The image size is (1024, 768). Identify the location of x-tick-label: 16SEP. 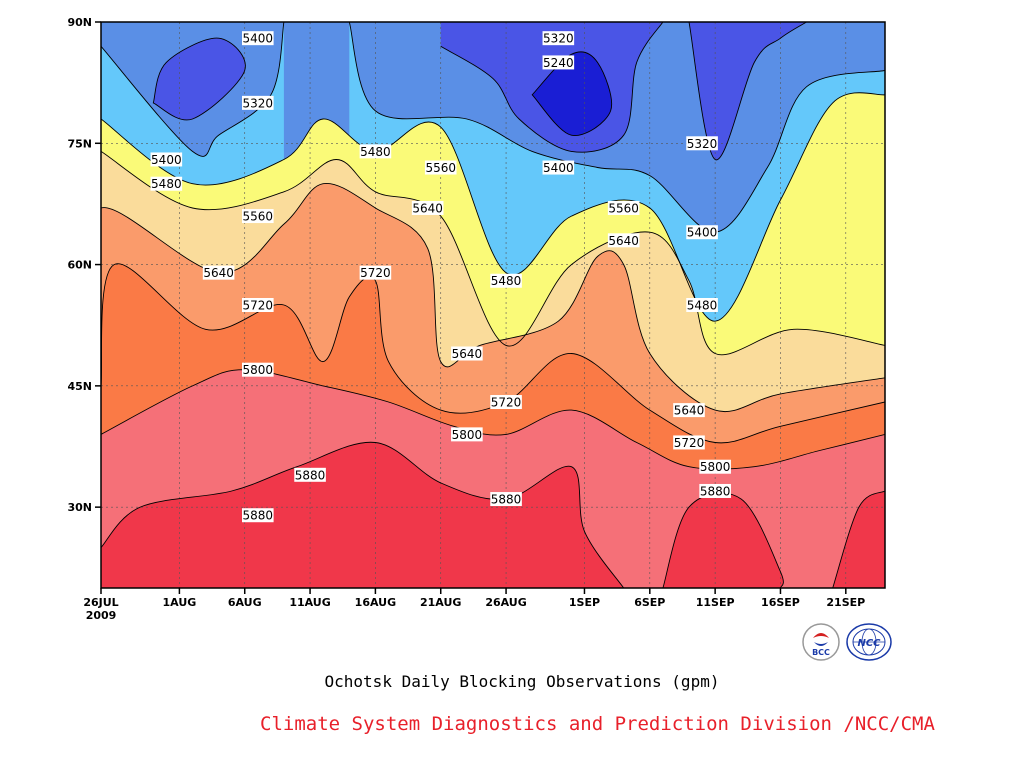
(780, 602).